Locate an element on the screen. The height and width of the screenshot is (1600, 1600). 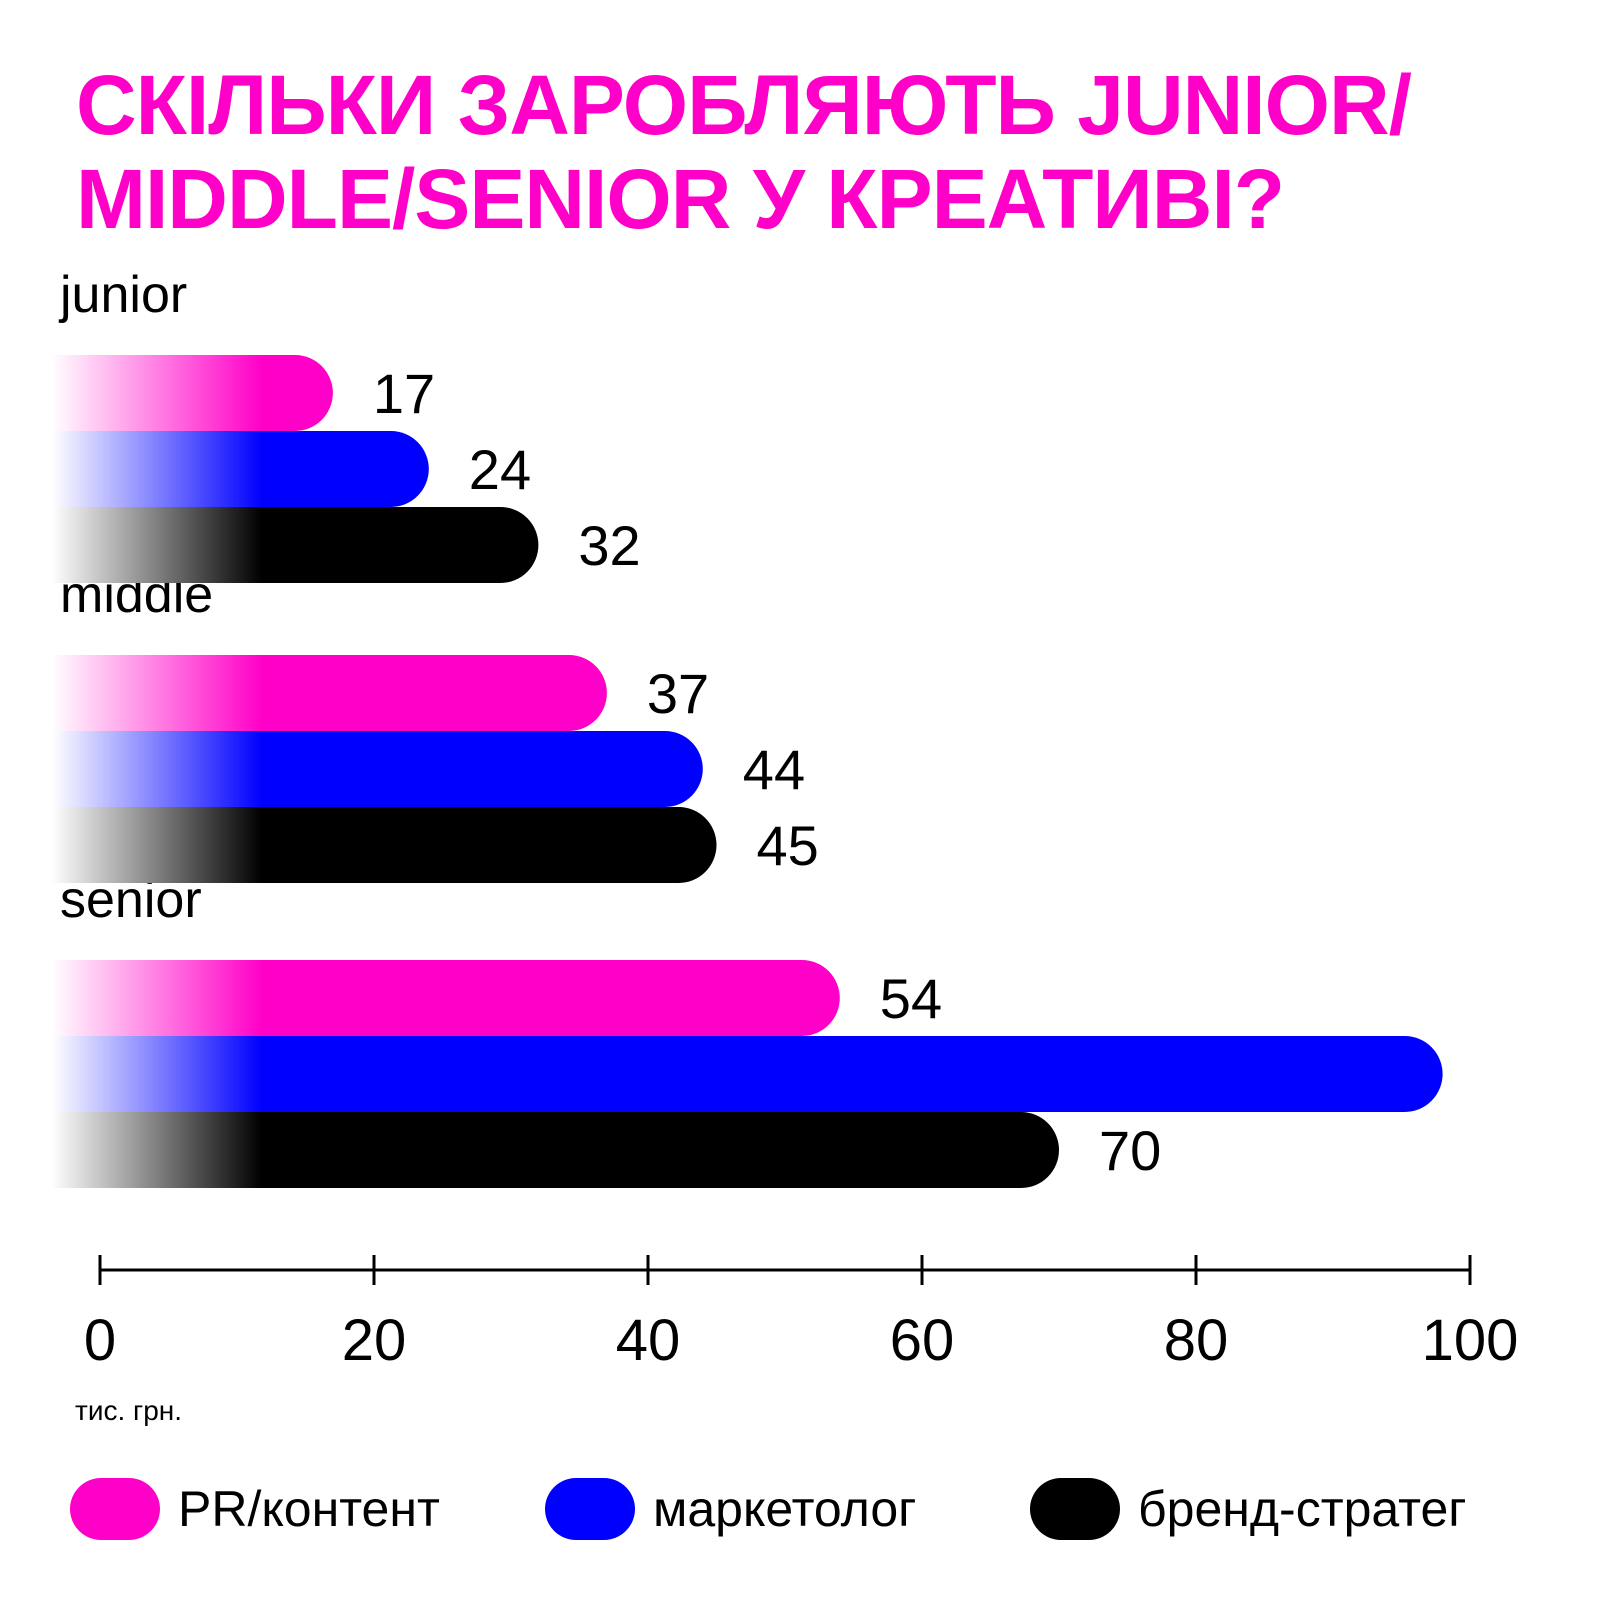
value-label-senior-0: 54 is located at coordinates (911, 998).